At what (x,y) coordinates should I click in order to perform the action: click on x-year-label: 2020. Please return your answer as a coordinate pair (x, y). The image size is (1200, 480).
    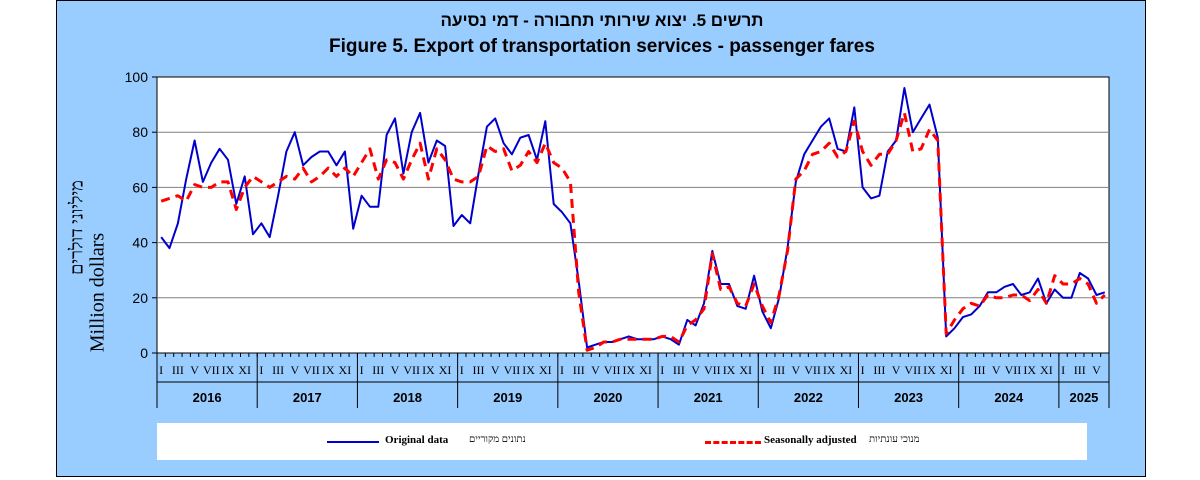
    Looking at the image, I should click on (607, 397).